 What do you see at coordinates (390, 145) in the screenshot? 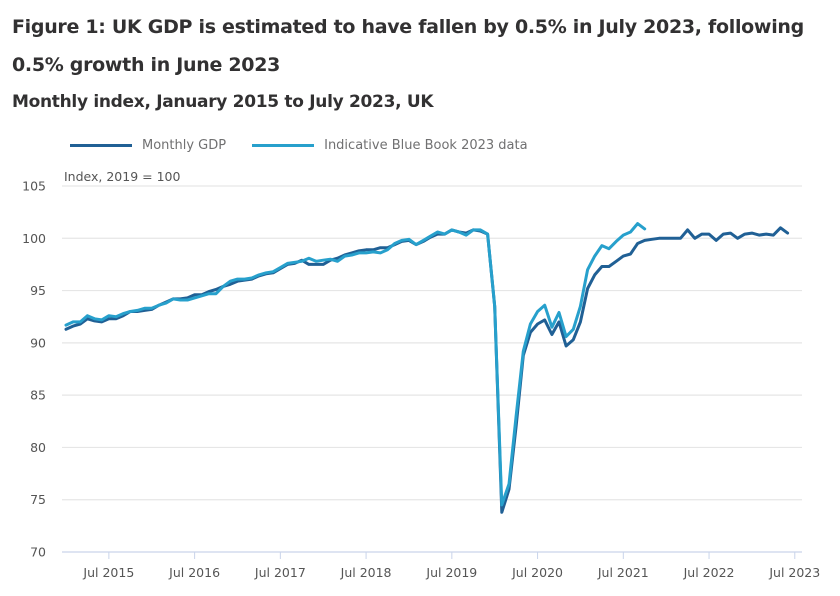
I see `legend-item-blue-book: Indicative Blue Book 2023 data` at bounding box center [390, 145].